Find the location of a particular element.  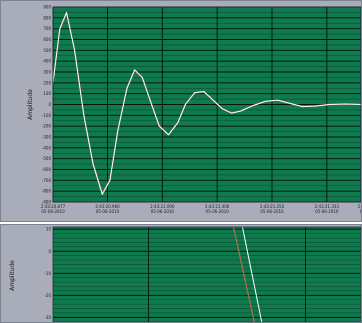

y-tick-label: -500 is located at coordinates (47, 158).